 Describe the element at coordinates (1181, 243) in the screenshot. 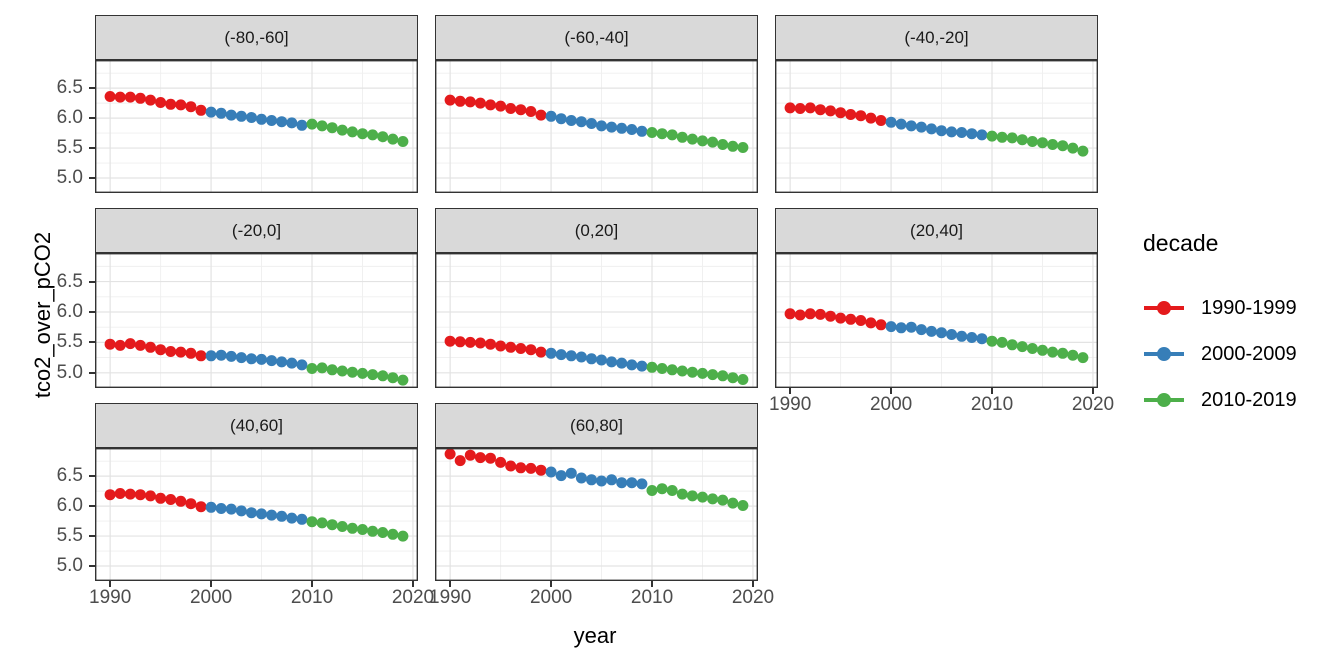

I see `legend-title: decade` at that location.